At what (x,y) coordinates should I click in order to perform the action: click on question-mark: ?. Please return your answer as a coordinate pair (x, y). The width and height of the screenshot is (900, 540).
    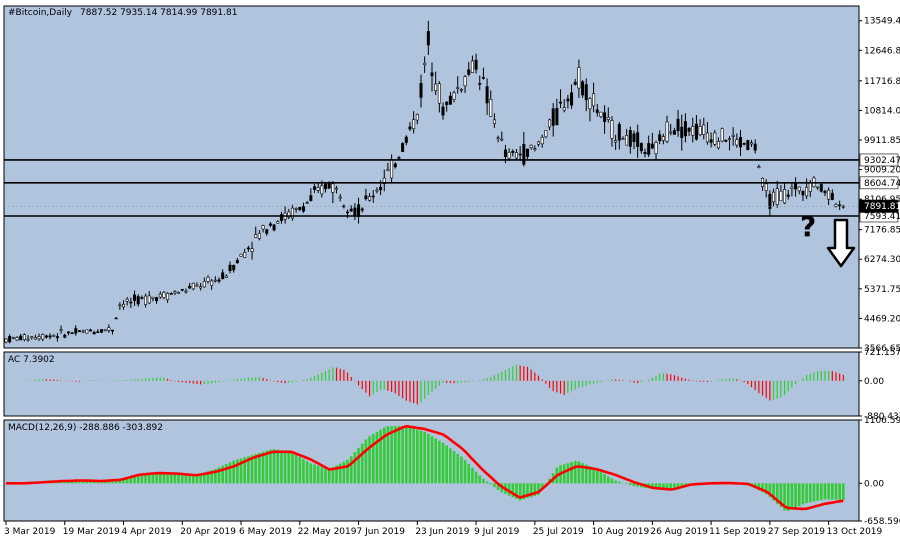
    Looking at the image, I should click on (808, 226).